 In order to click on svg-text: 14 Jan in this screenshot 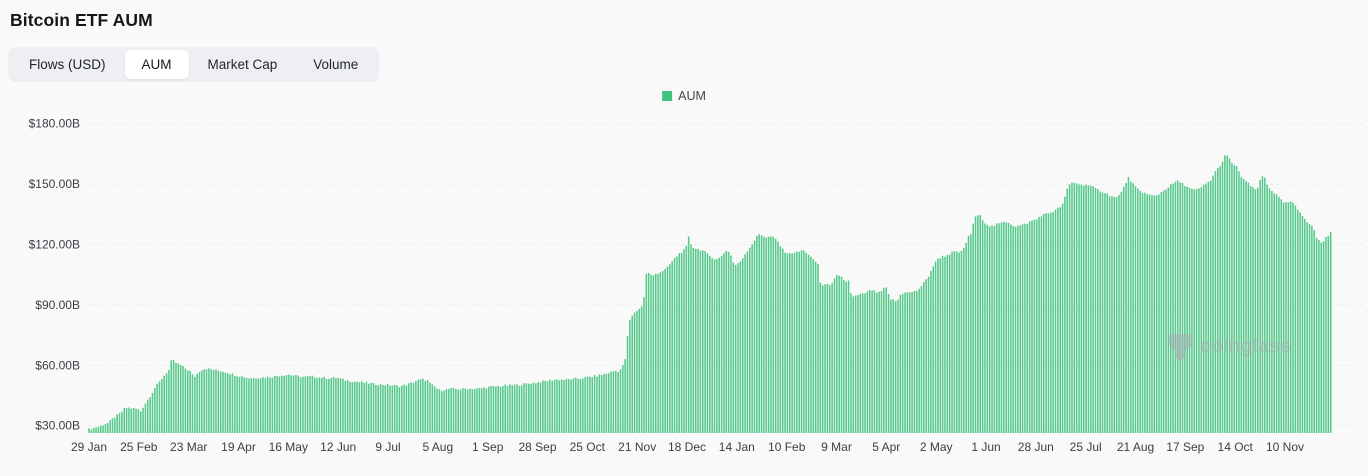, I will do `click(737, 447)`.